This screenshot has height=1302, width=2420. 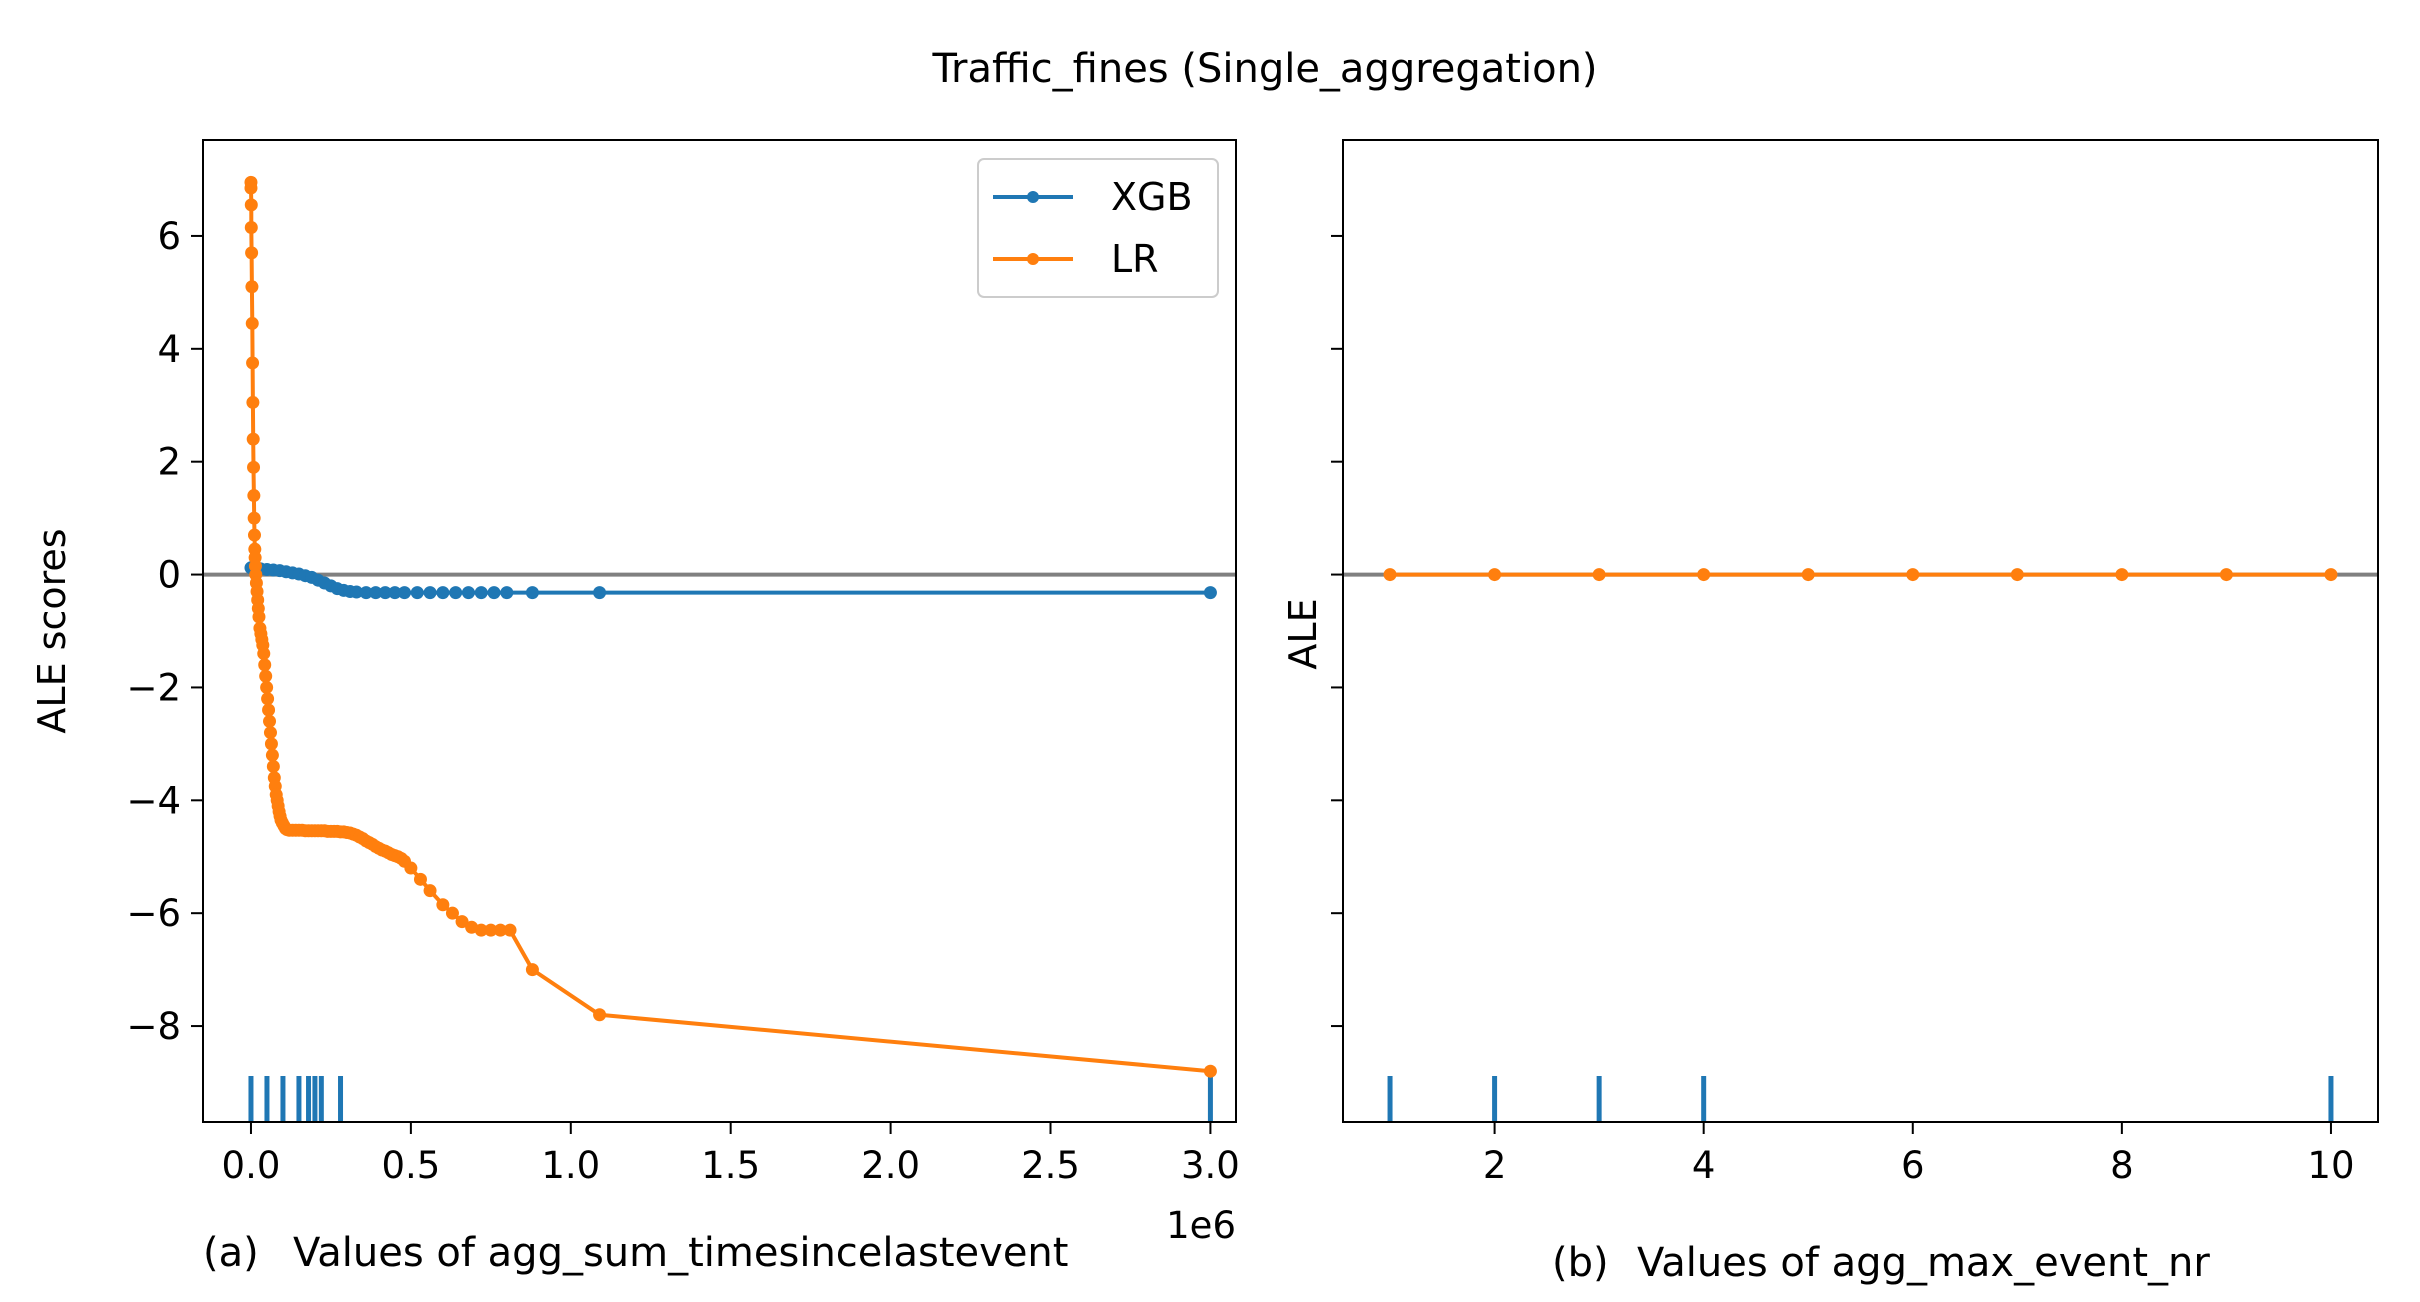 What do you see at coordinates (1264, 69) in the screenshot?
I see `figure-title: Traffic_fines (Single_aggregation)` at bounding box center [1264, 69].